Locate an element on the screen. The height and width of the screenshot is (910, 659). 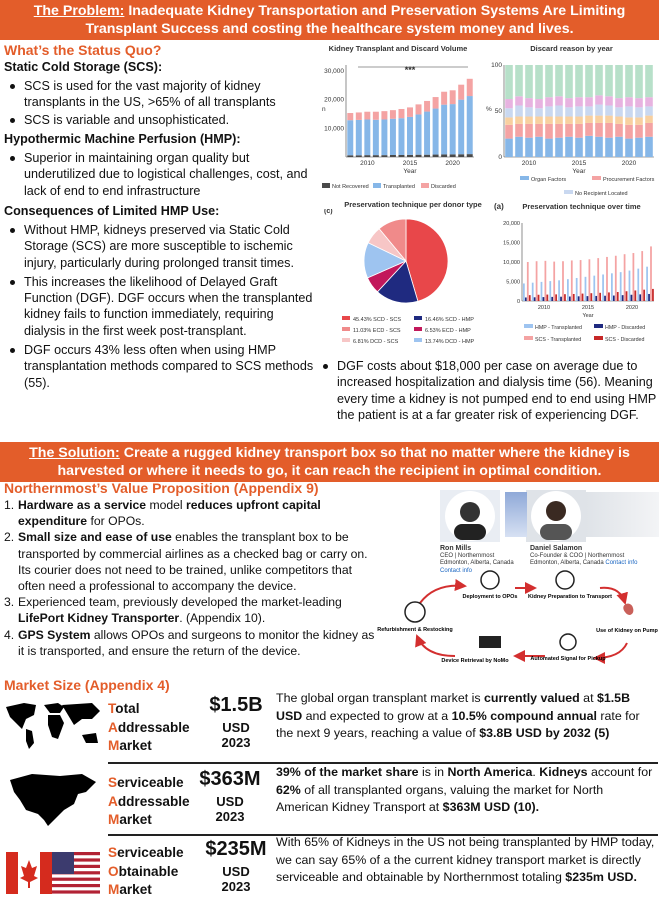
y-tick-label: 0 is located at coordinates (518, 302).